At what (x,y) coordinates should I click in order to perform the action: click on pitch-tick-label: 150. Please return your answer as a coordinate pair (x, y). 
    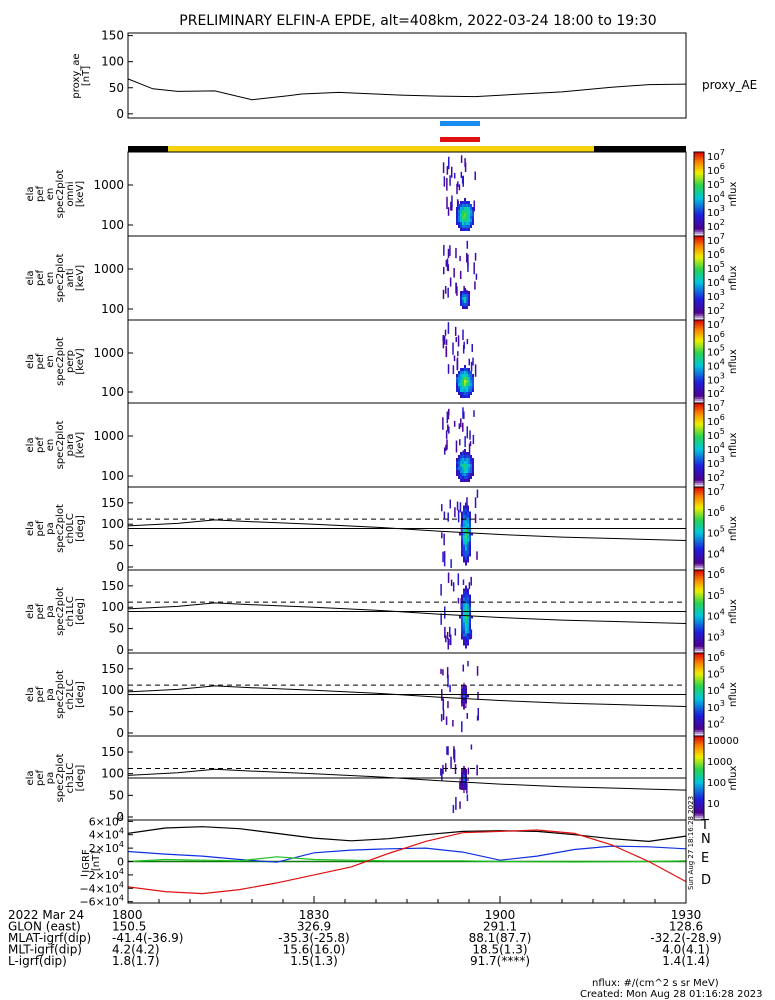
    Looking at the image, I should click on (112, 752).